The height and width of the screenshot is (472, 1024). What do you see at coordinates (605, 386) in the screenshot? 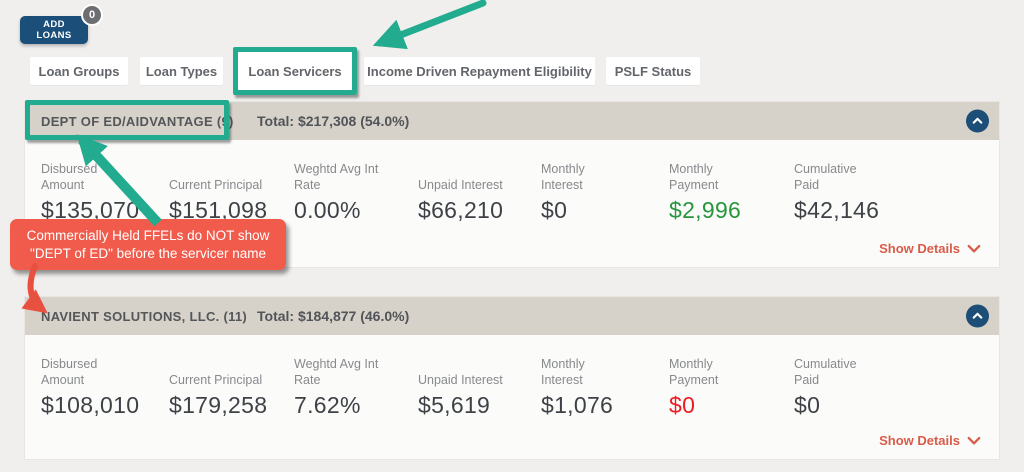
I see `metric-monthly-interest: Monthly Interest $1,076` at bounding box center [605, 386].